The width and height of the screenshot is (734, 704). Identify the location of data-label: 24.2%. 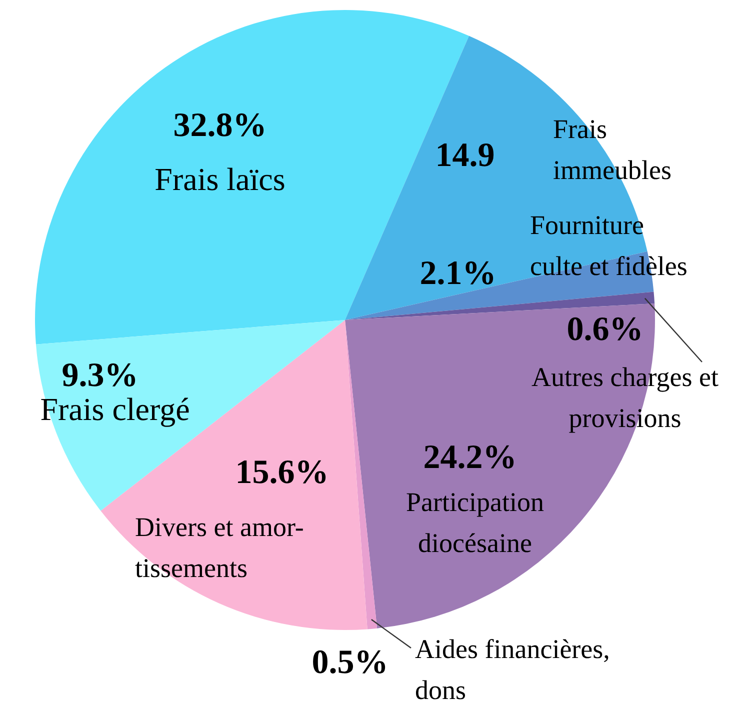
(470, 457).